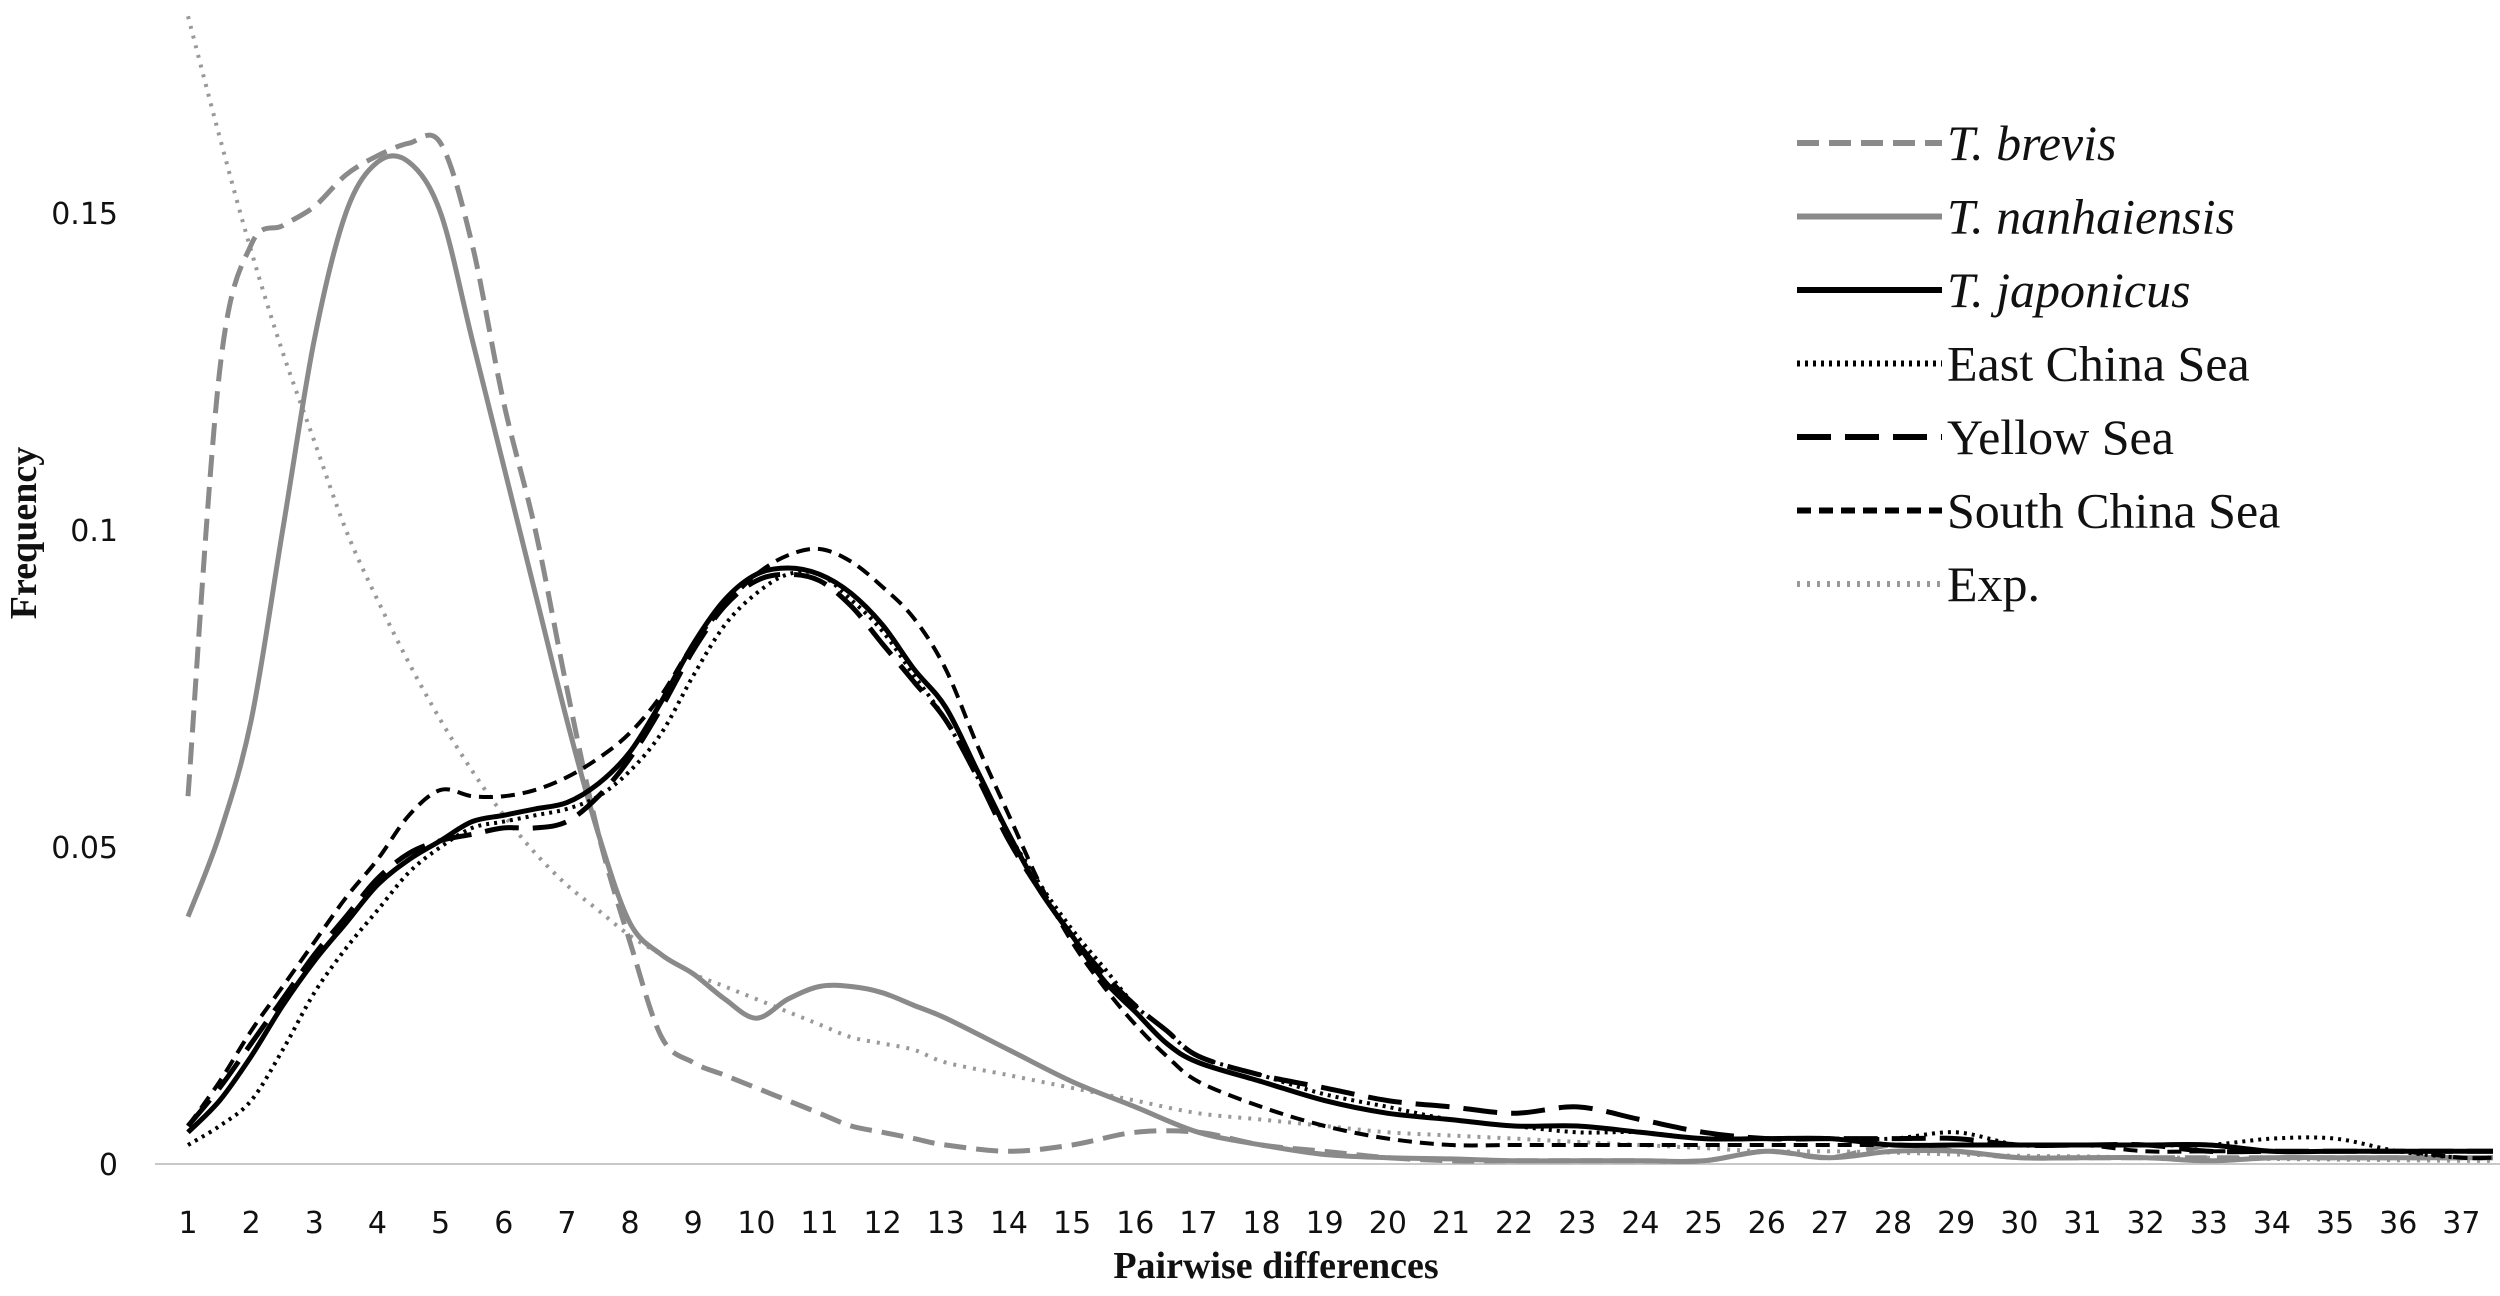 This screenshot has height=1296, width=2500. Describe the element at coordinates (2069, 290) in the screenshot. I see `legend-label-t-japonicus: T. japonicus` at that location.